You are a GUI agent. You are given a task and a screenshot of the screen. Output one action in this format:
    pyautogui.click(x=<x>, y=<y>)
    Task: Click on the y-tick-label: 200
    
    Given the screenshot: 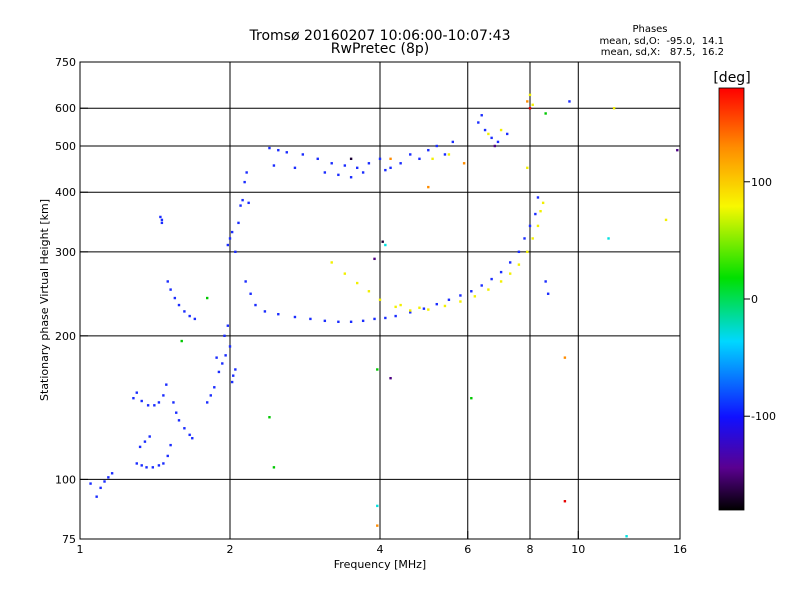 What is the action you would take?
    pyautogui.click(x=65, y=336)
    